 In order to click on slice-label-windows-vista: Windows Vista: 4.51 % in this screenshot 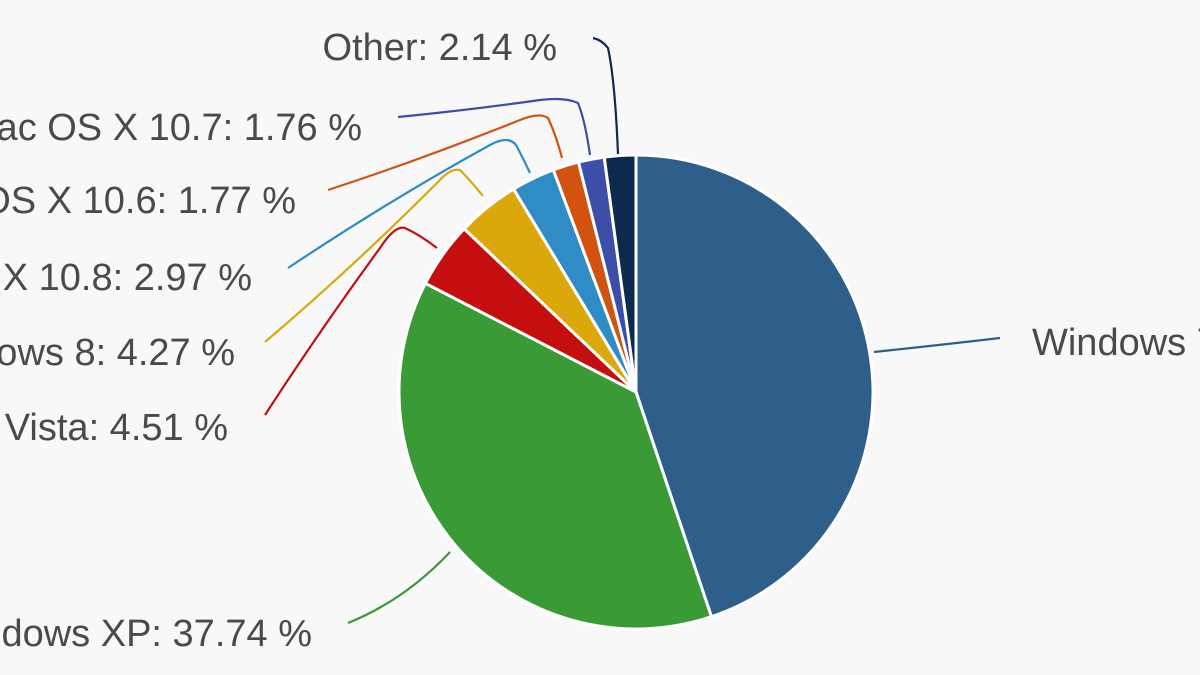, I will do `click(114, 428)`.